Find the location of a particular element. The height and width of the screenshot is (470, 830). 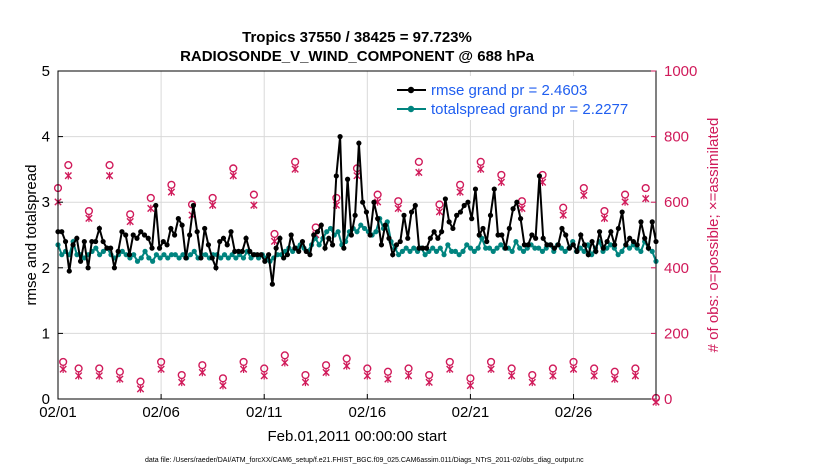

x-tick-label: 02/06 is located at coordinates (161, 412).